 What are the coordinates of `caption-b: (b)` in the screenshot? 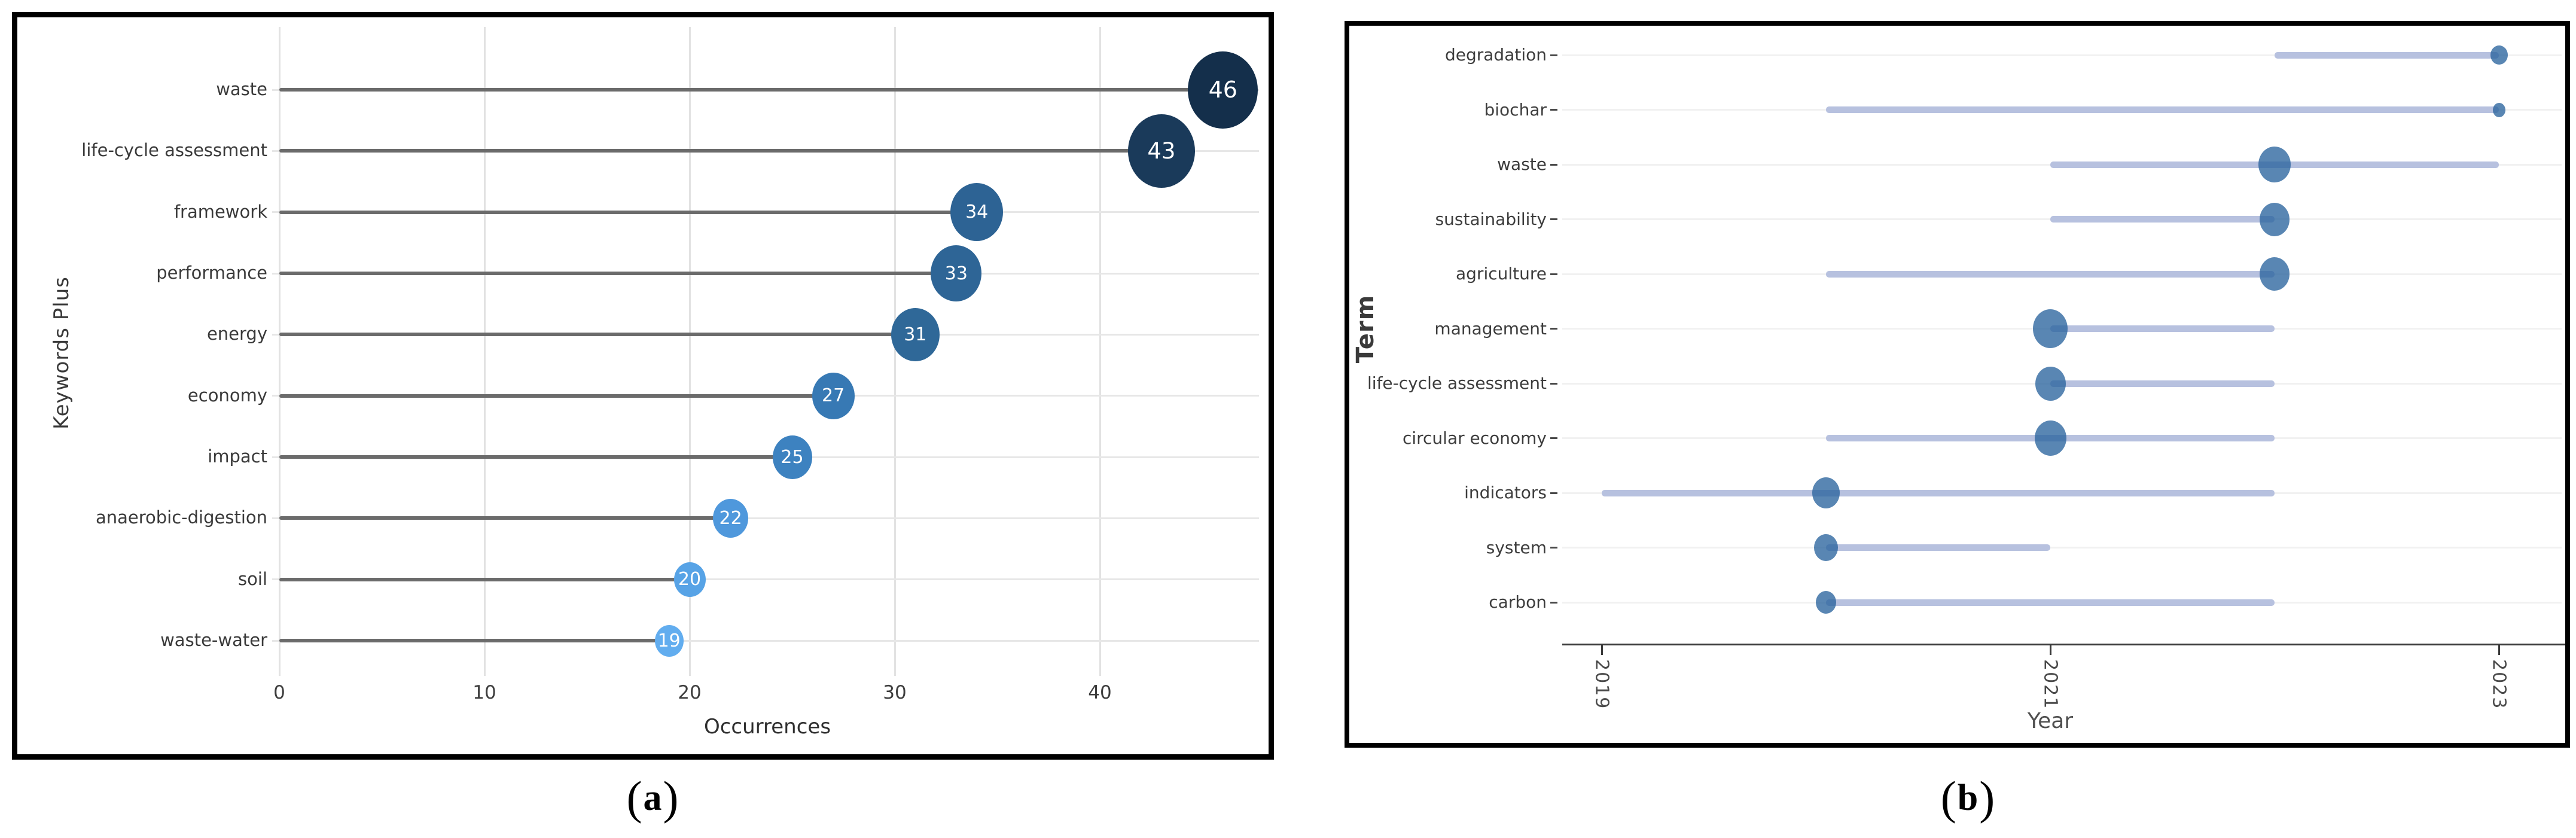 It's located at (1968, 798).